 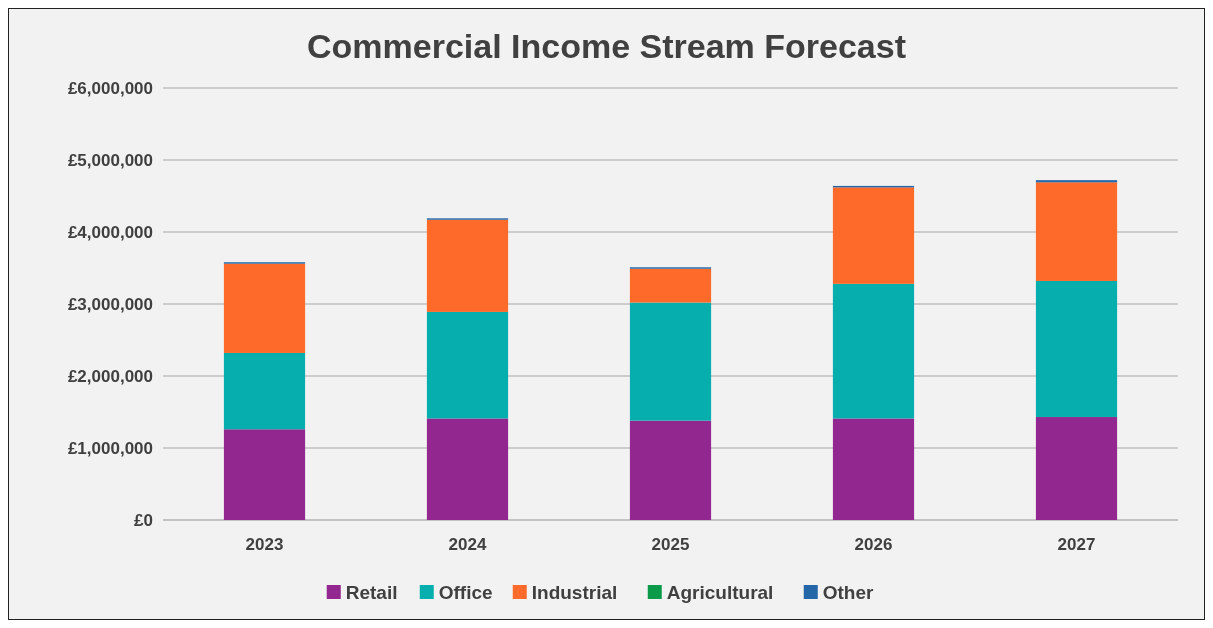 What do you see at coordinates (467, 544) in the screenshot?
I see `x-tick-label: 2024` at bounding box center [467, 544].